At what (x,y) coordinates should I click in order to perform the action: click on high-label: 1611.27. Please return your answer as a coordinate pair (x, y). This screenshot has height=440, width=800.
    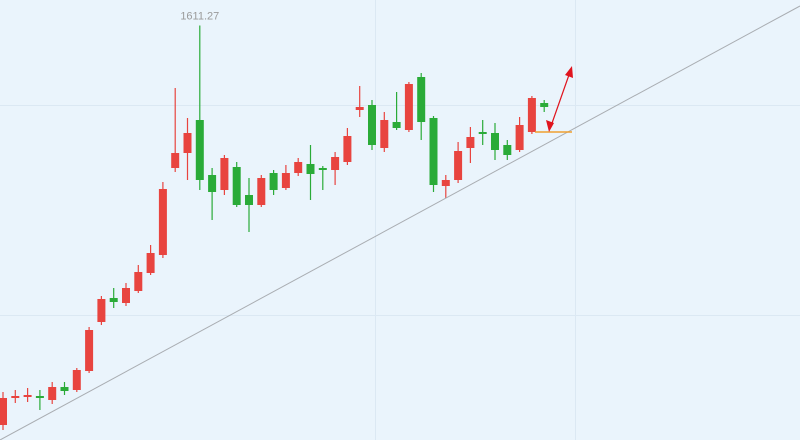
    Looking at the image, I should click on (199, 16).